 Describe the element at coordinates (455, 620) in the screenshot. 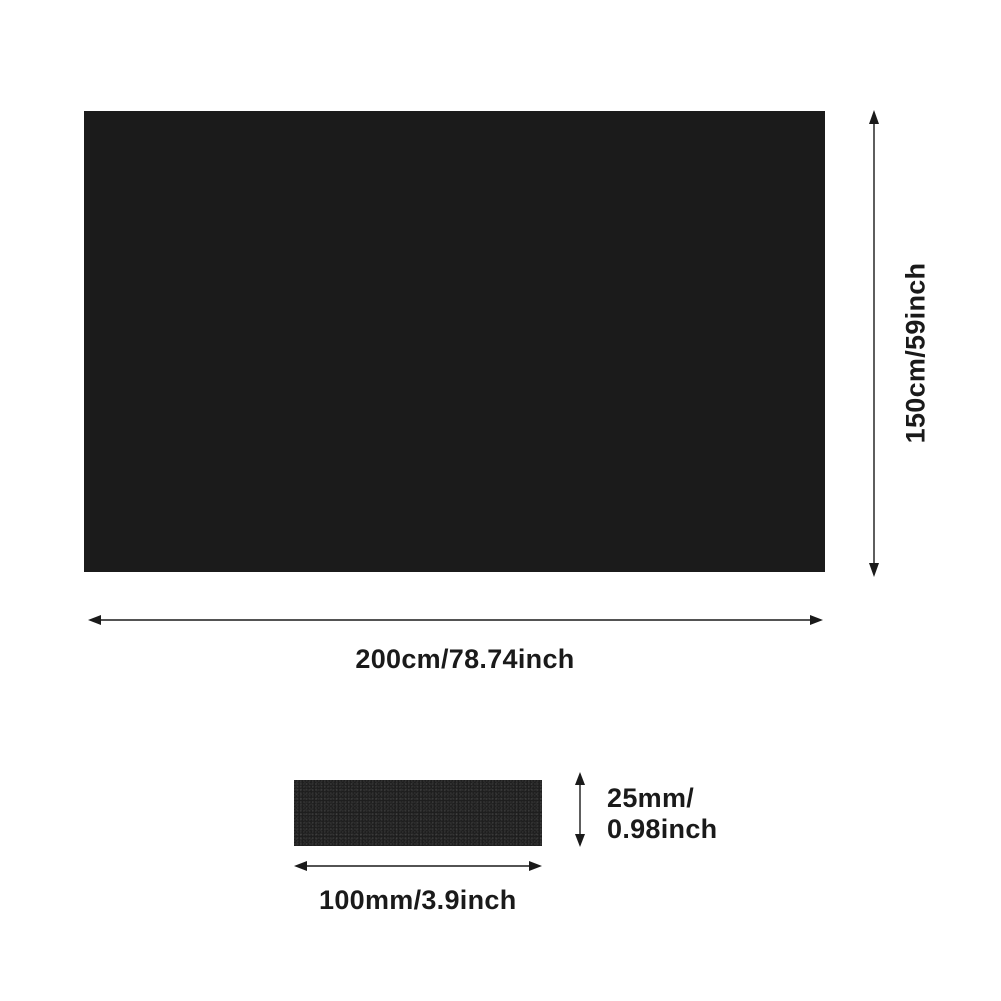

I see `sheet-width-arrow` at that location.